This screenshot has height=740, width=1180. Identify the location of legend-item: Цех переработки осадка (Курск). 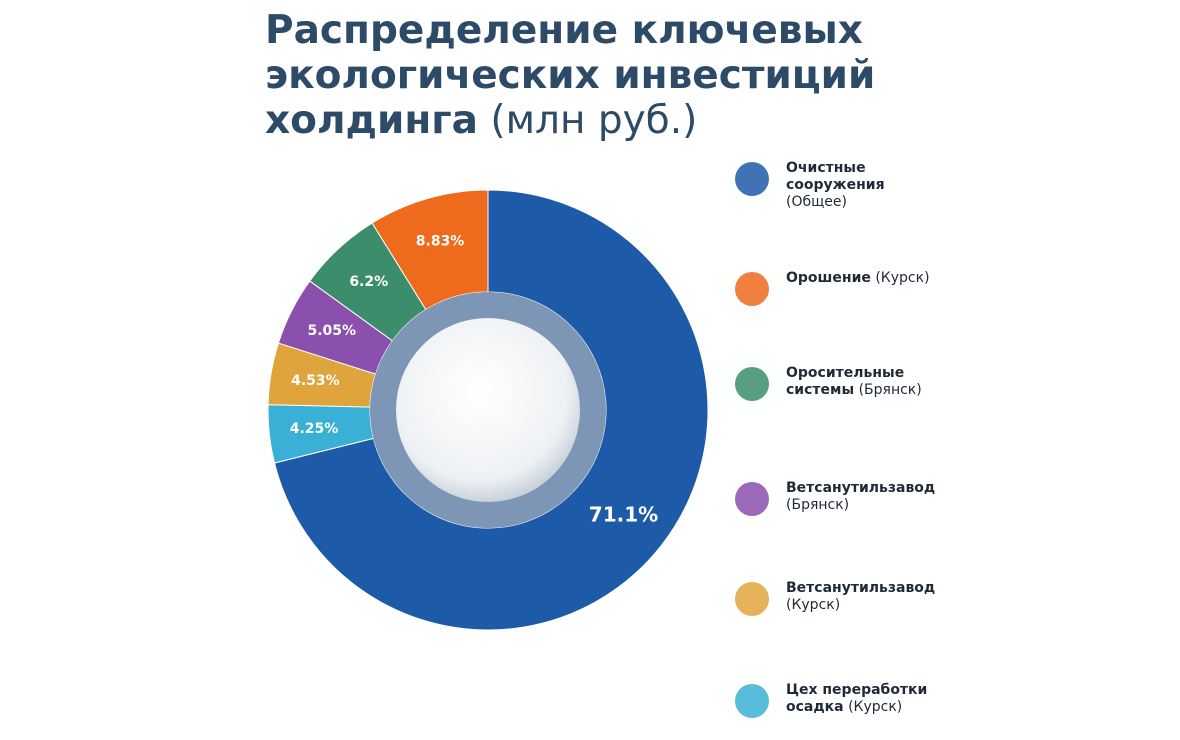
(861, 699).